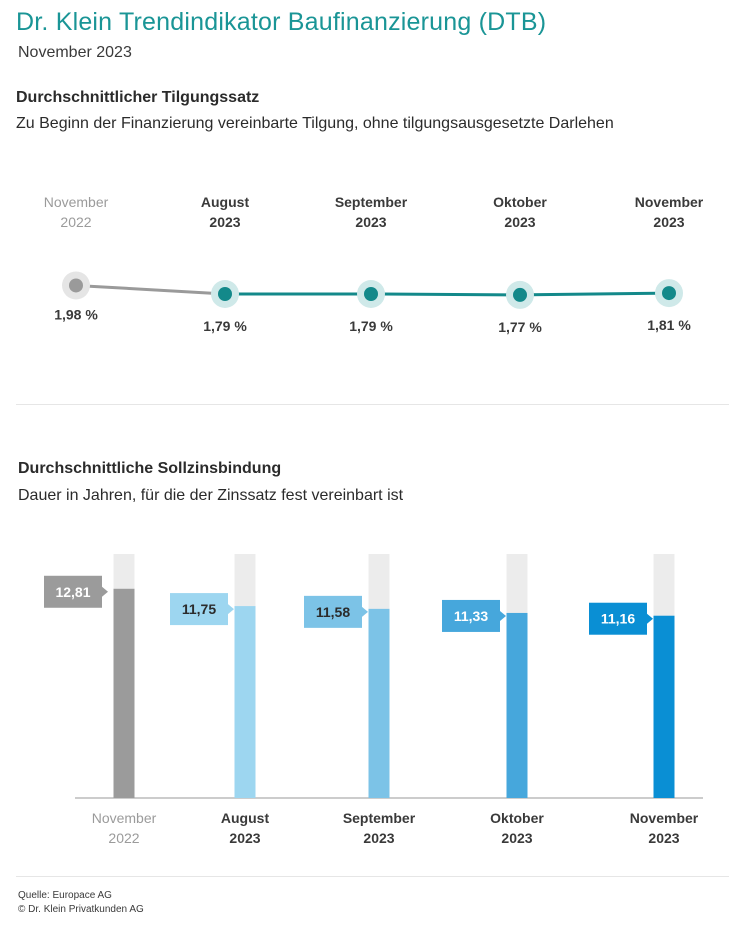 This screenshot has height=930, width=746. What do you see at coordinates (372, 876) in the screenshot?
I see `footer-divider` at bounding box center [372, 876].